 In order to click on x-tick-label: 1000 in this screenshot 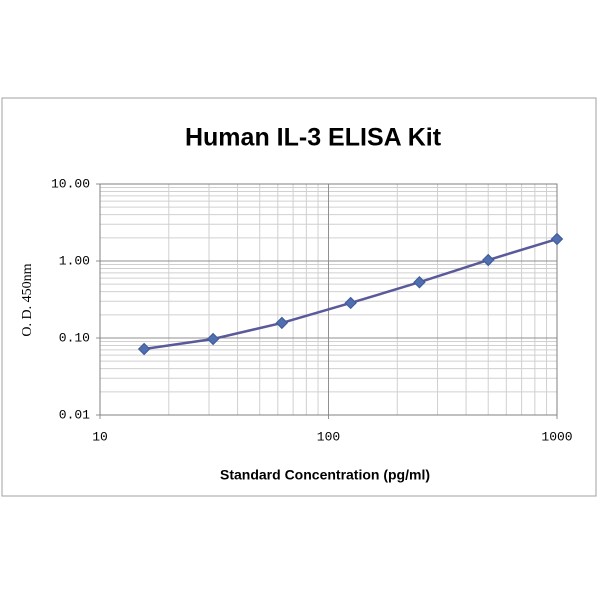, I will do `click(556, 436)`.